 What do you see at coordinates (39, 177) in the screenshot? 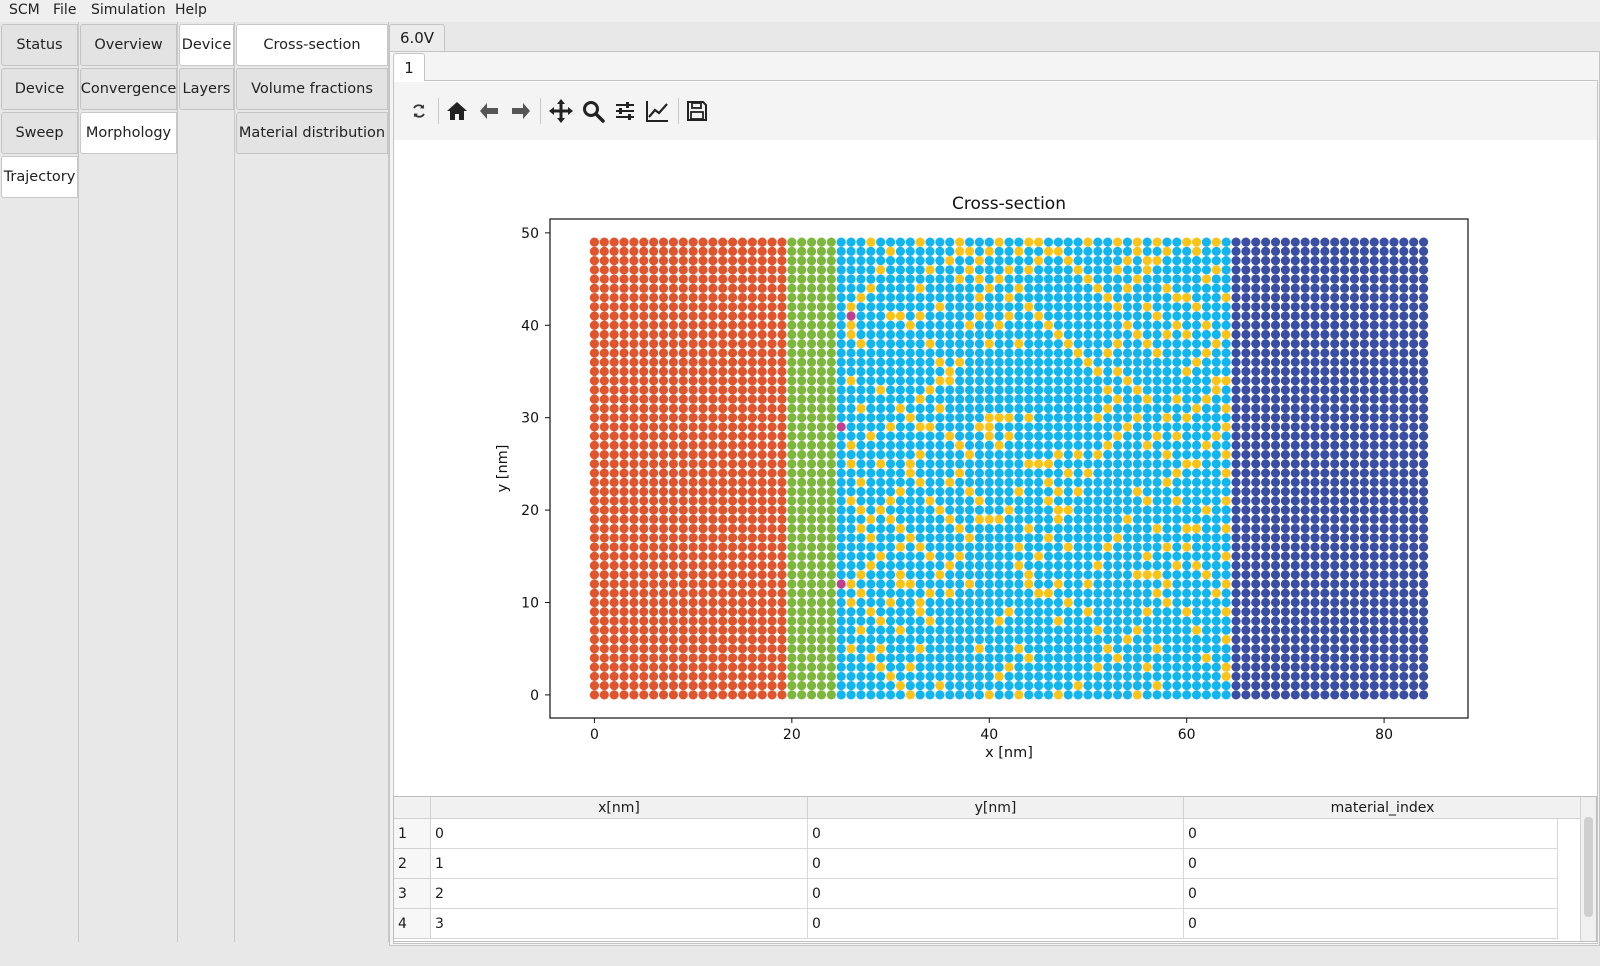
I see `tab-trajectory: Trajectory` at bounding box center [39, 177].